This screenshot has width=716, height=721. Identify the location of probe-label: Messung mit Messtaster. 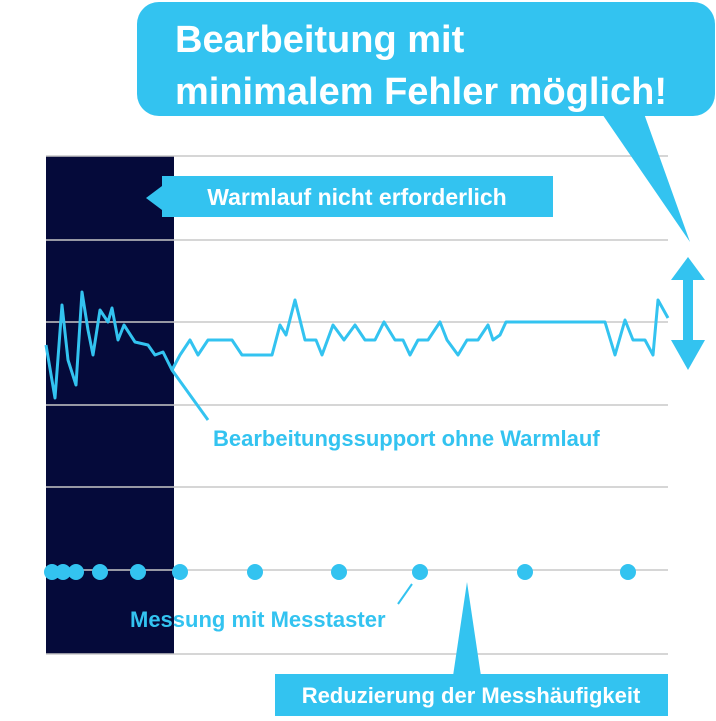
(258, 619).